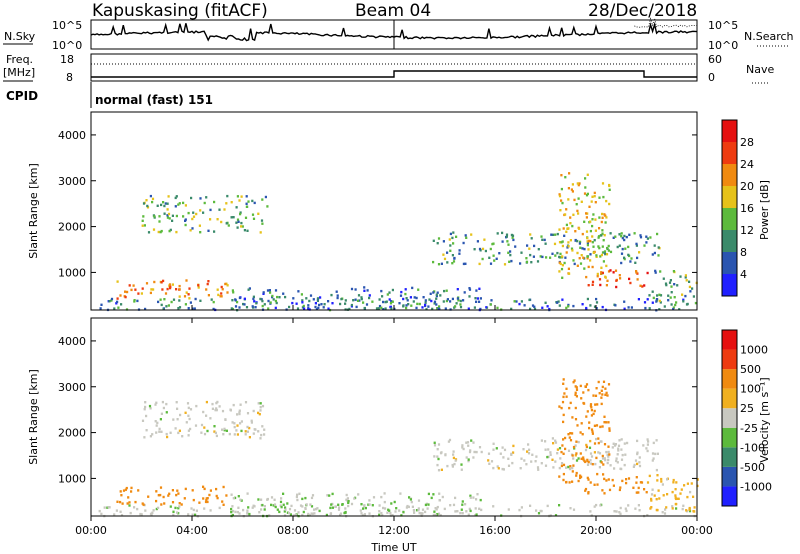 This screenshot has height=554, width=800. Describe the element at coordinates (729, 208) in the screenshot. I see `colorbar-frame` at that location.